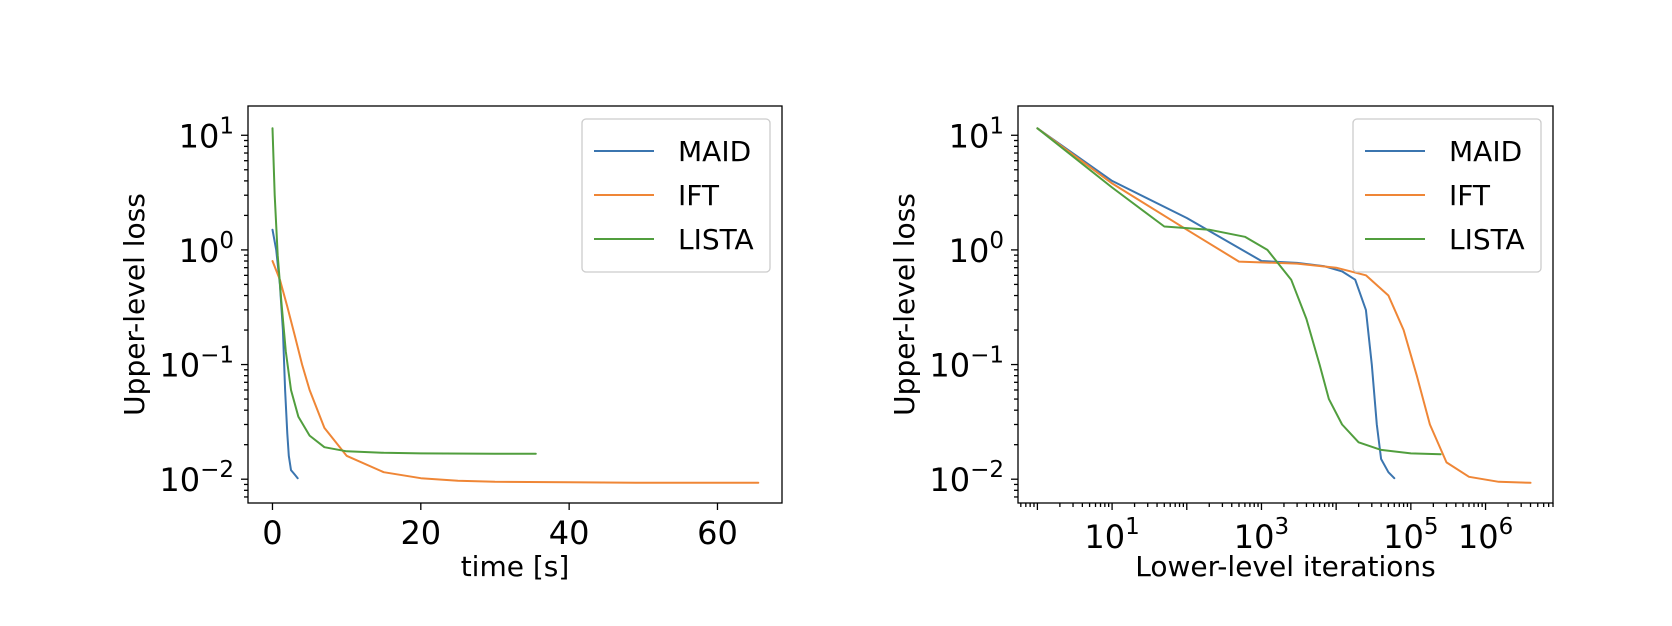 This screenshot has height=626, width=1672. I want to click on x-tick-label: 10⁵, so click(1410, 535).